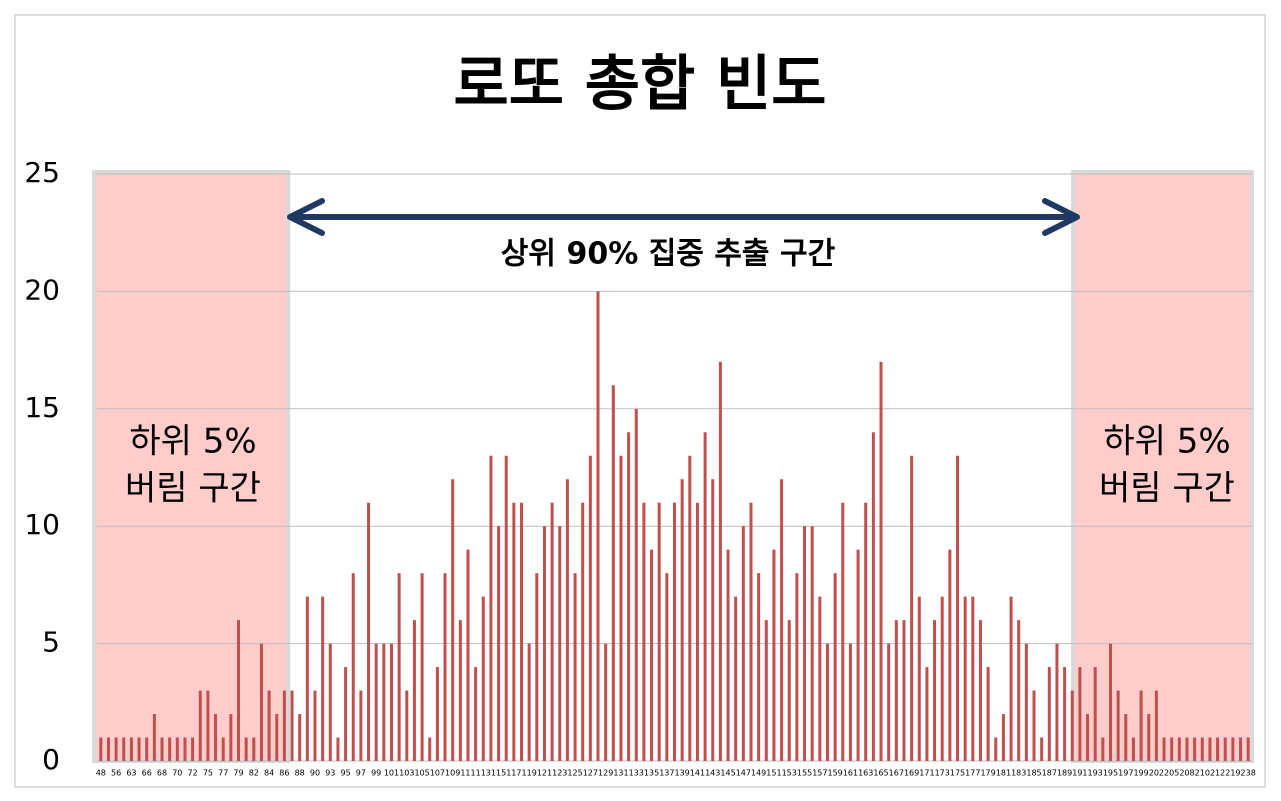 This screenshot has height=801, width=1281. Describe the element at coordinates (269, 773) in the screenshot. I see `x-tick-label: 84` at that location.